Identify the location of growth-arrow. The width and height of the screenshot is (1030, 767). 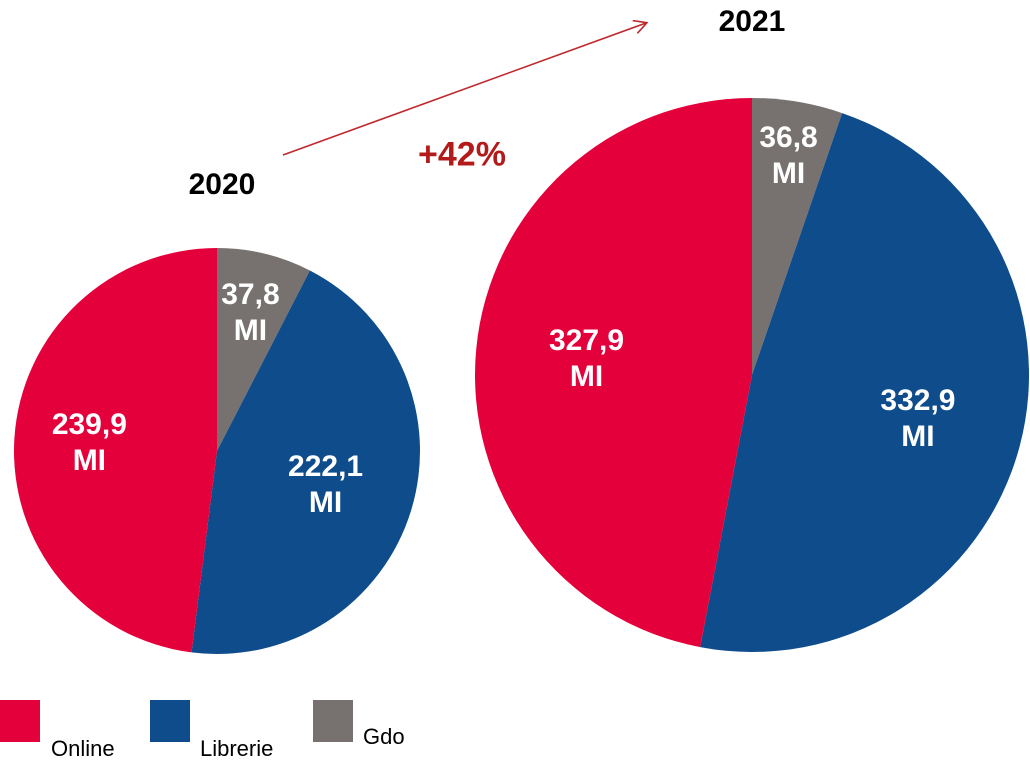
(464, 89).